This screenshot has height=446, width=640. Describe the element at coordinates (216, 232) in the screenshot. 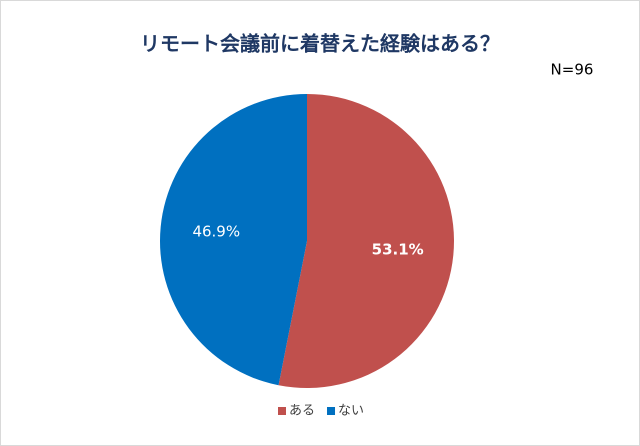

I see `data-label: 46.9%` at that location.